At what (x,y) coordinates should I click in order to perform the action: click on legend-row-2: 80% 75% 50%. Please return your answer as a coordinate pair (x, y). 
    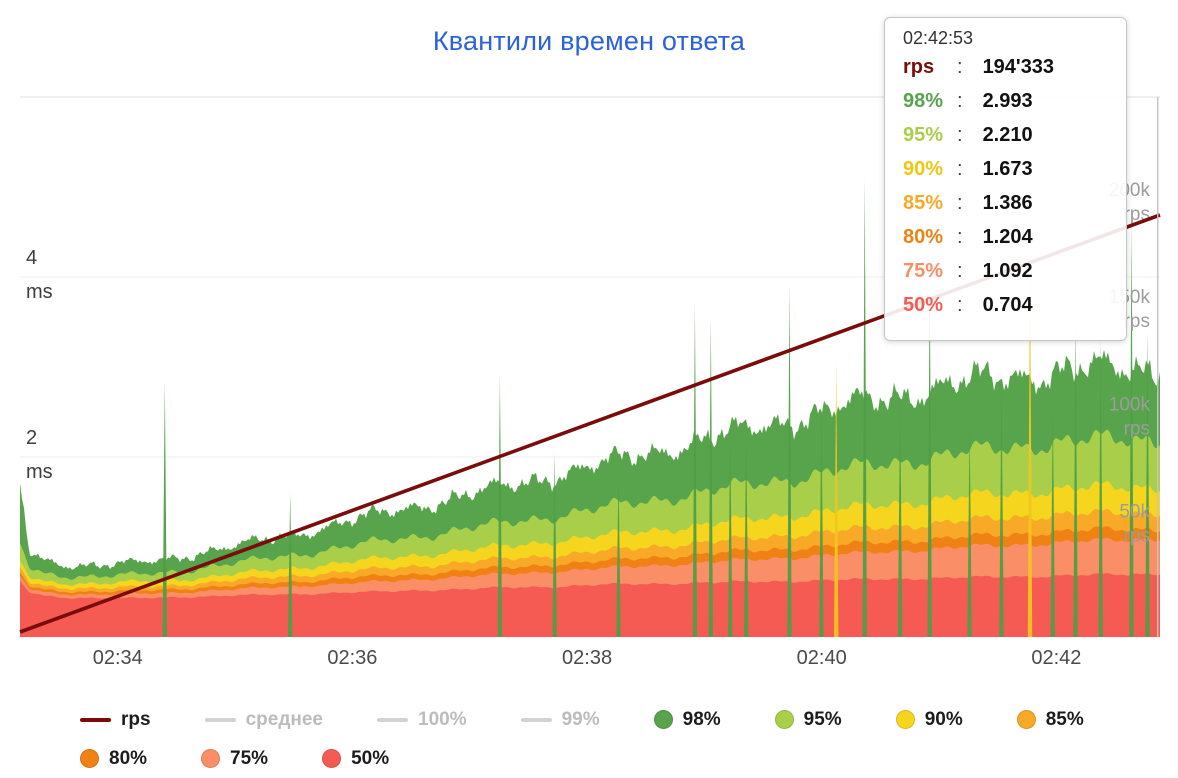
    Looking at the image, I should click on (615, 758).